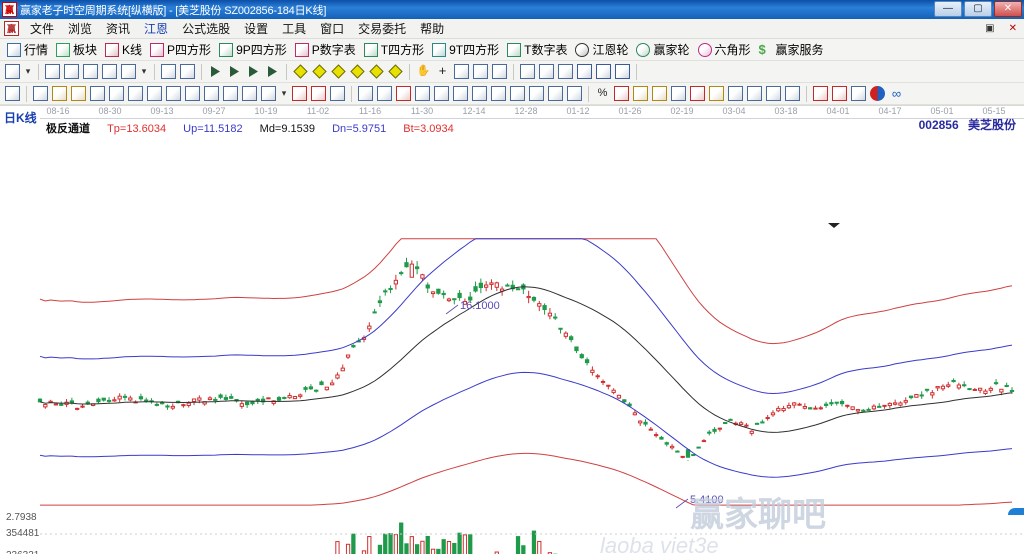  I want to click on mdi-restore-button: ▣, so click(990, 28).